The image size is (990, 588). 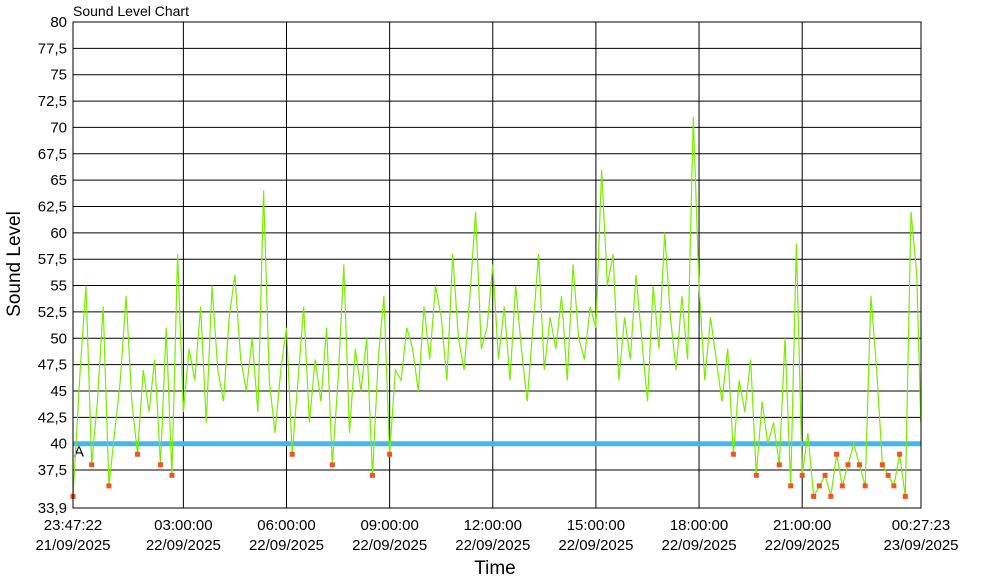 What do you see at coordinates (52, 206) in the screenshot?
I see `y-tick-label: 62,5` at bounding box center [52, 206].